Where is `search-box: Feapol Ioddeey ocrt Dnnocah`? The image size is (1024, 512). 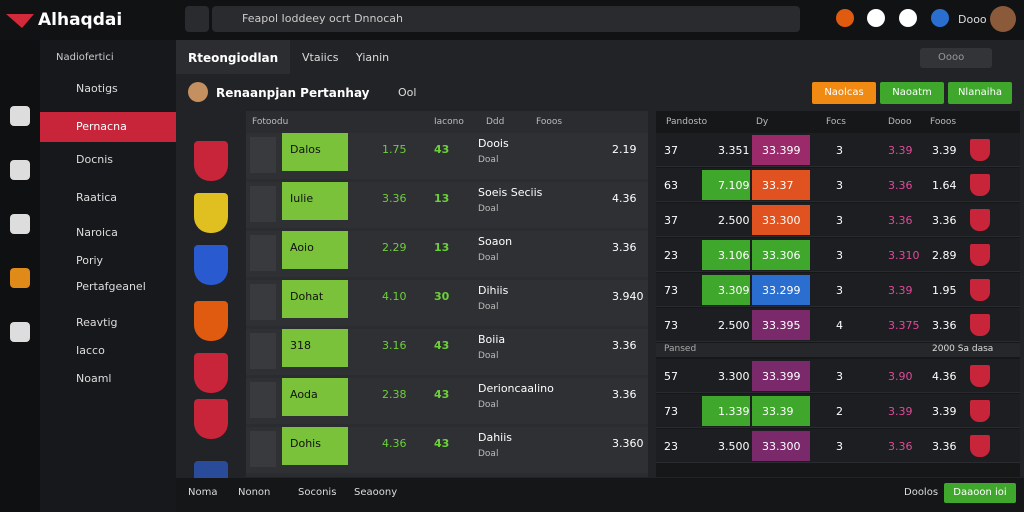 search-box: Feapol Ioddeey ocrt Dnnocah is located at coordinates (506, 19).